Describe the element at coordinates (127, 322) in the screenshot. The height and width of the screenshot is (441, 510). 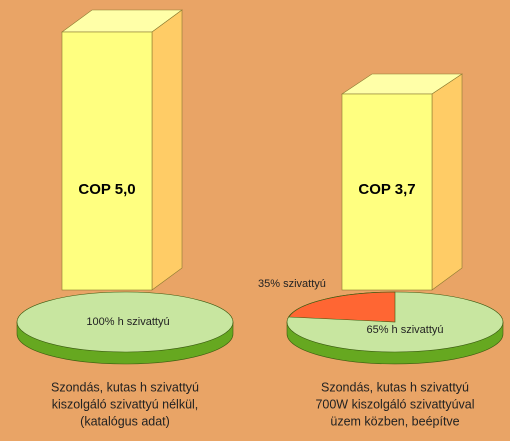
I see `pie-label: 100% h szivattyú` at that location.